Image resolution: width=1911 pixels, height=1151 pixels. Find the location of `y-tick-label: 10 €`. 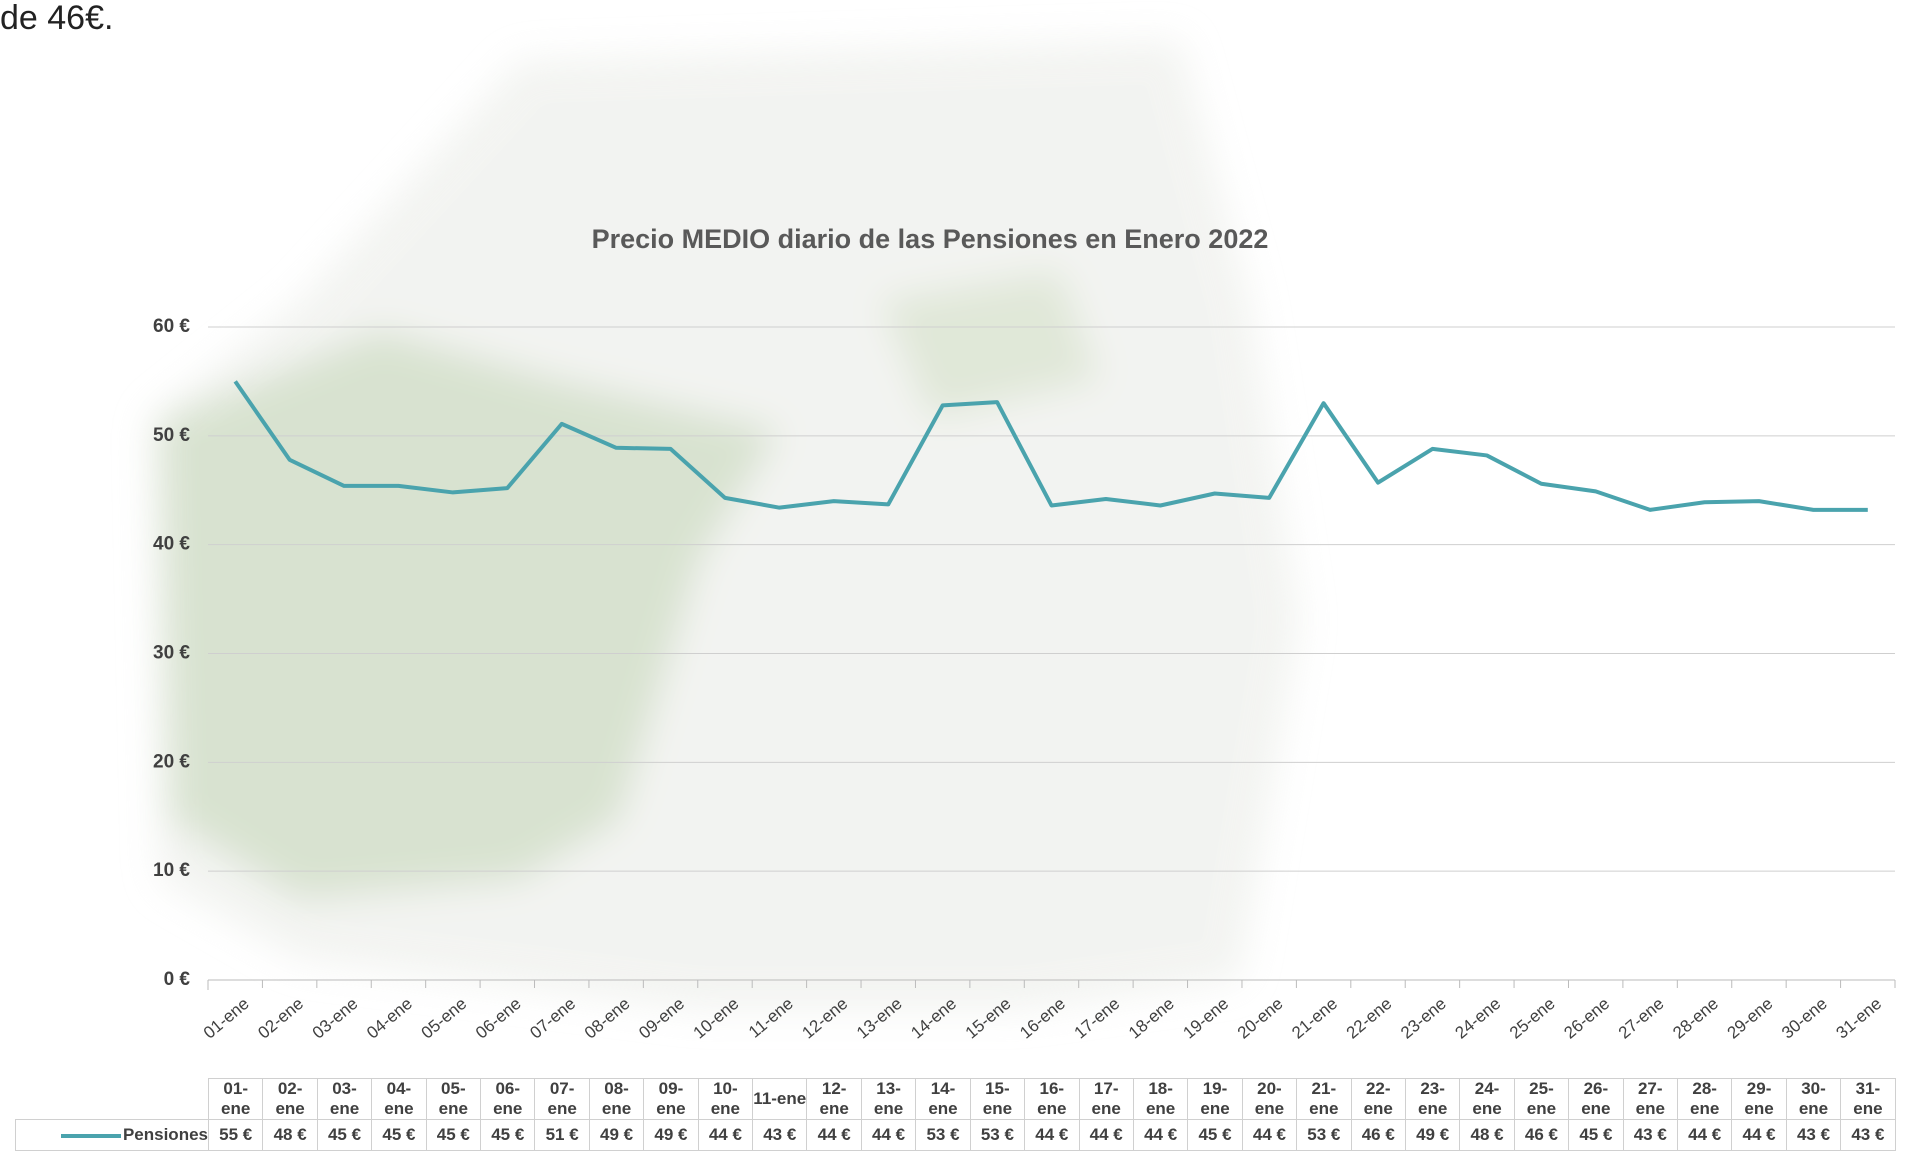

y-tick-label: 10 € is located at coordinates (171, 870).